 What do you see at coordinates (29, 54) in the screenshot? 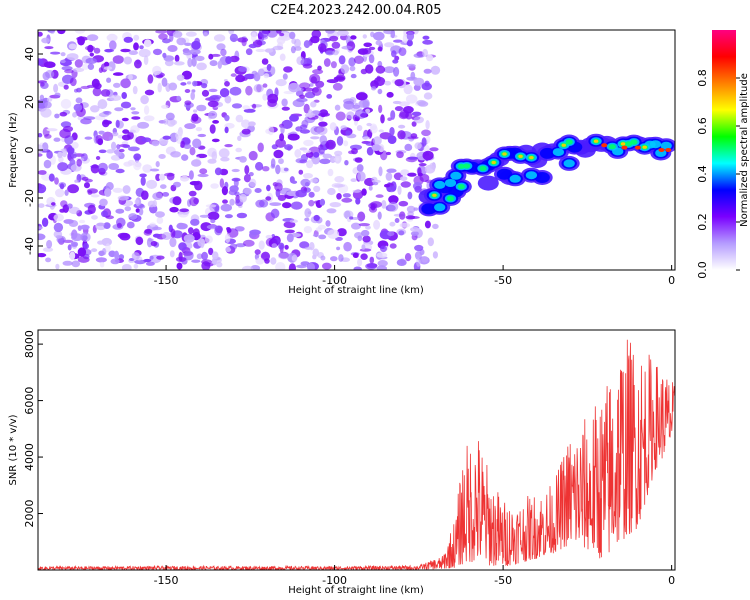
I see `y-tick-label: 40` at bounding box center [29, 54].